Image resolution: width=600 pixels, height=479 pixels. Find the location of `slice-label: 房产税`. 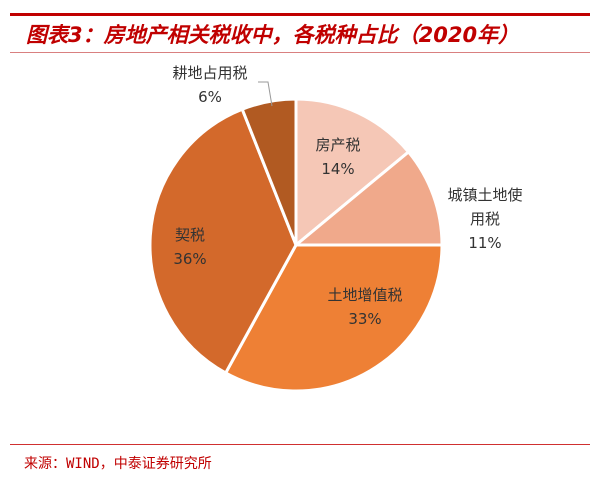

slice-label: 房产税 is located at coordinates (337, 145).